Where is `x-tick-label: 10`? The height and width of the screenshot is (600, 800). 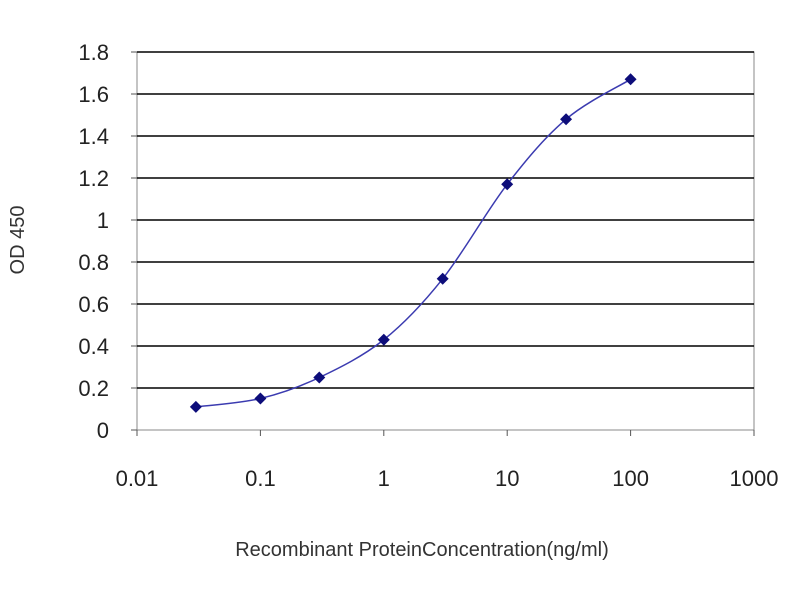 x-tick-label: 10 is located at coordinates (507, 478).